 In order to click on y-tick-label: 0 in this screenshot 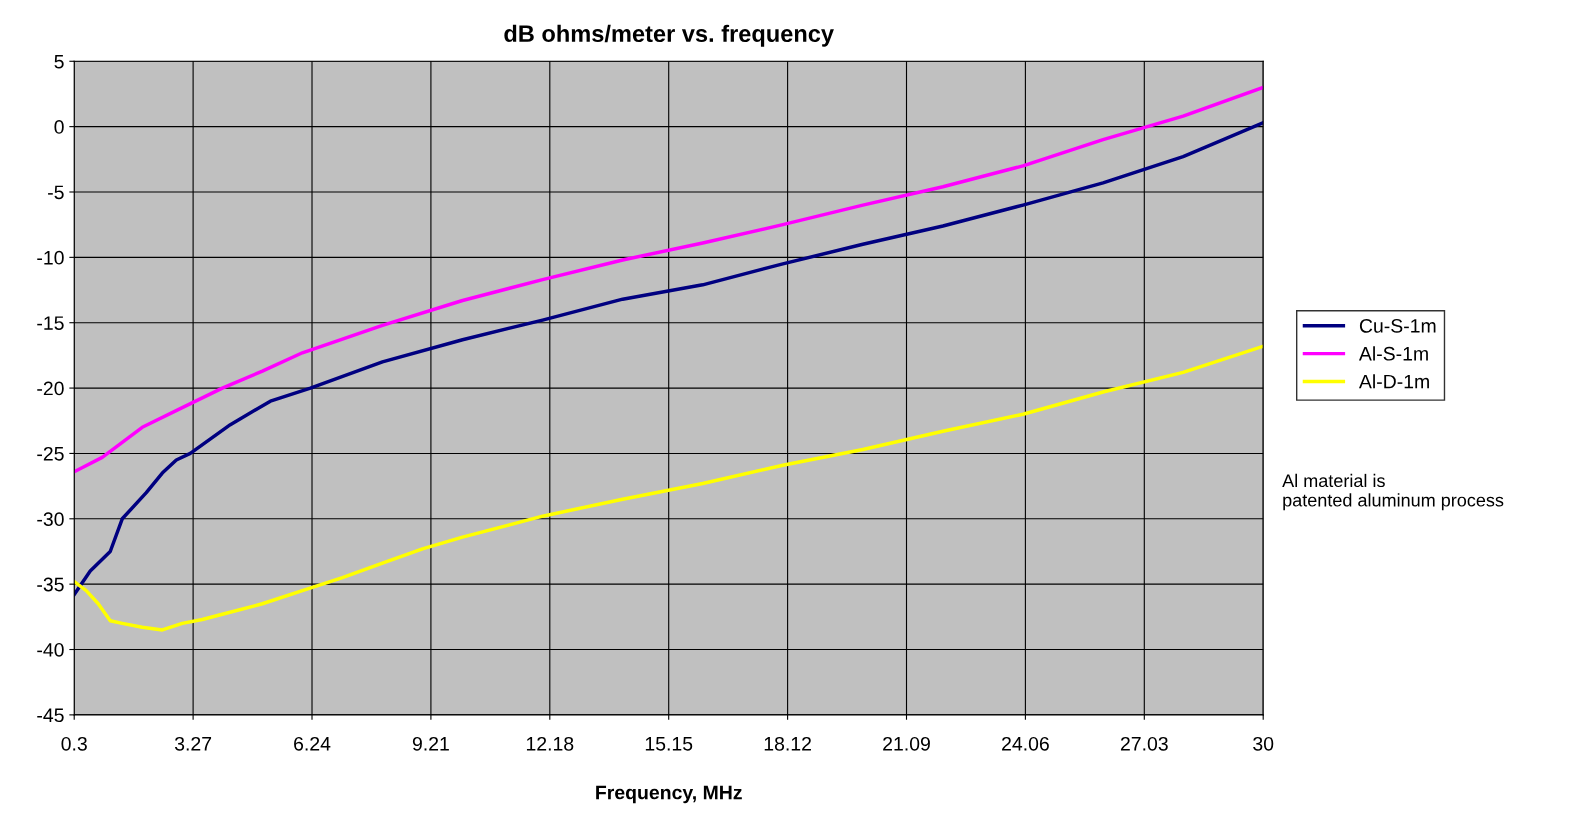, I will do `click(59, 127)`.